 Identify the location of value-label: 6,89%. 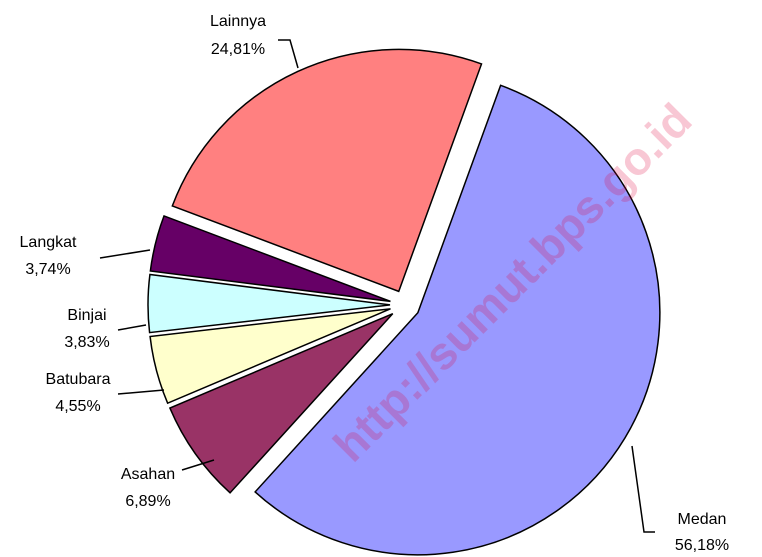
(147, 501).